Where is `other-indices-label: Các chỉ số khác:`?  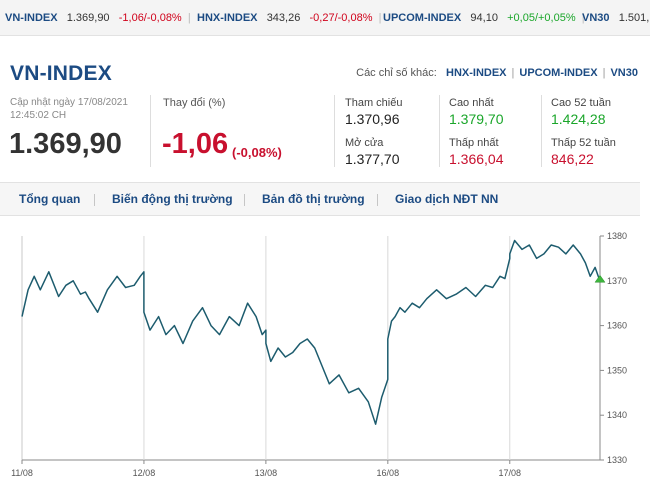 other-indices-label: Các chỉ số khác: is located at coordinates (396, 73).